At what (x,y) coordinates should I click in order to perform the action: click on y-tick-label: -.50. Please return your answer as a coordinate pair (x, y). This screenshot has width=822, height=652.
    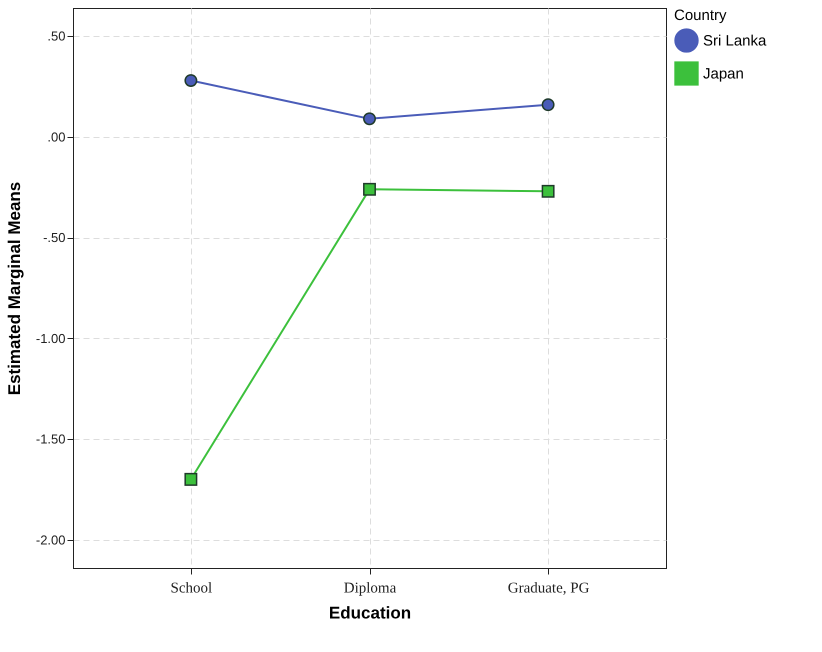
    Looking at the image, I should click on (54, 238).